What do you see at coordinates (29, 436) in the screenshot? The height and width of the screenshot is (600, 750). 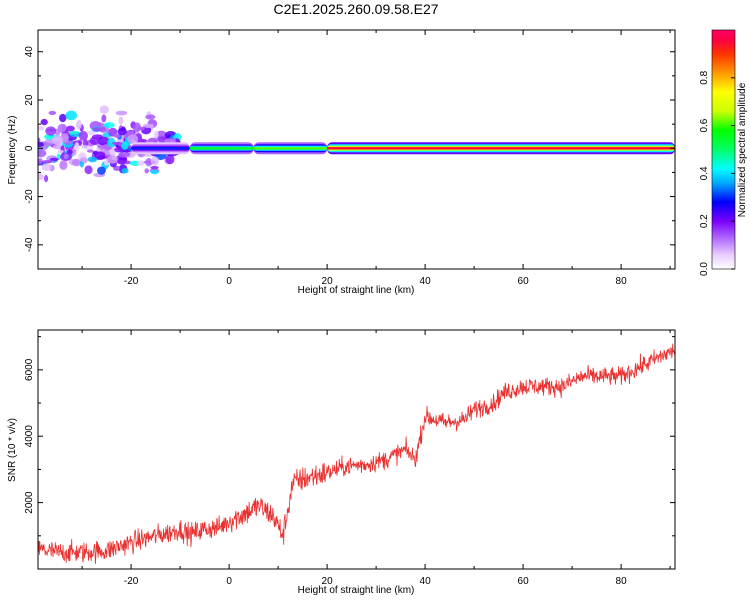 I see `y-tick-label: 4000` at bounding box center [29, 436].